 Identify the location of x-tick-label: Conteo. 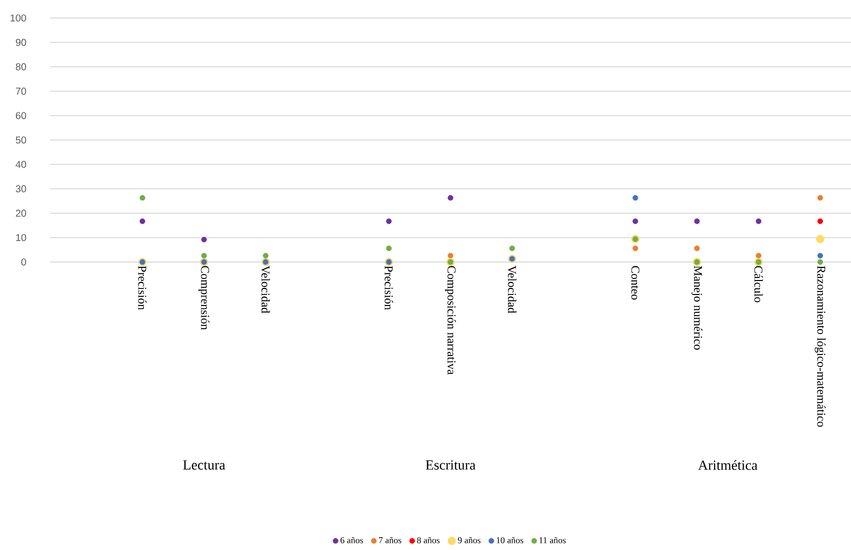
(635, 283).